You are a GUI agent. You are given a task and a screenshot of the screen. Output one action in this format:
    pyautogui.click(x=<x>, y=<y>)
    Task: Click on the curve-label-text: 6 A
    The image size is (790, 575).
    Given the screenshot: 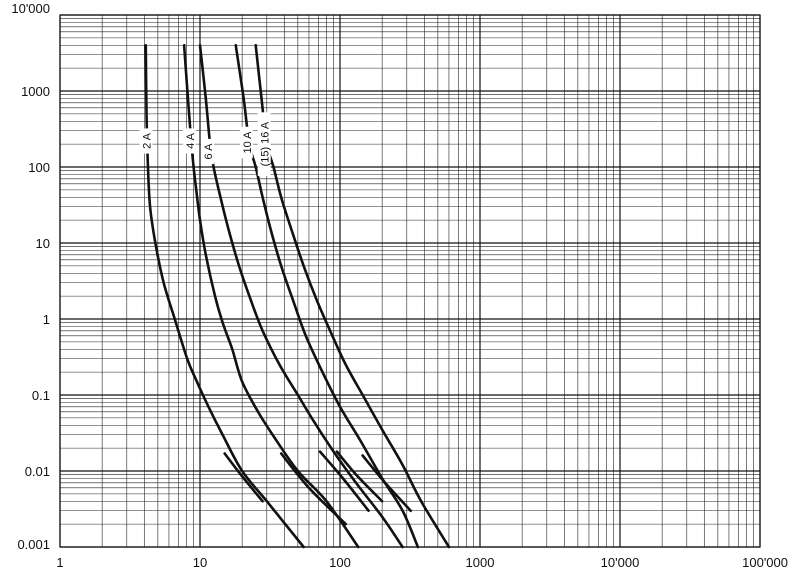 What is the action you would take?
    pyautogui.click(x=209, y=151)
    